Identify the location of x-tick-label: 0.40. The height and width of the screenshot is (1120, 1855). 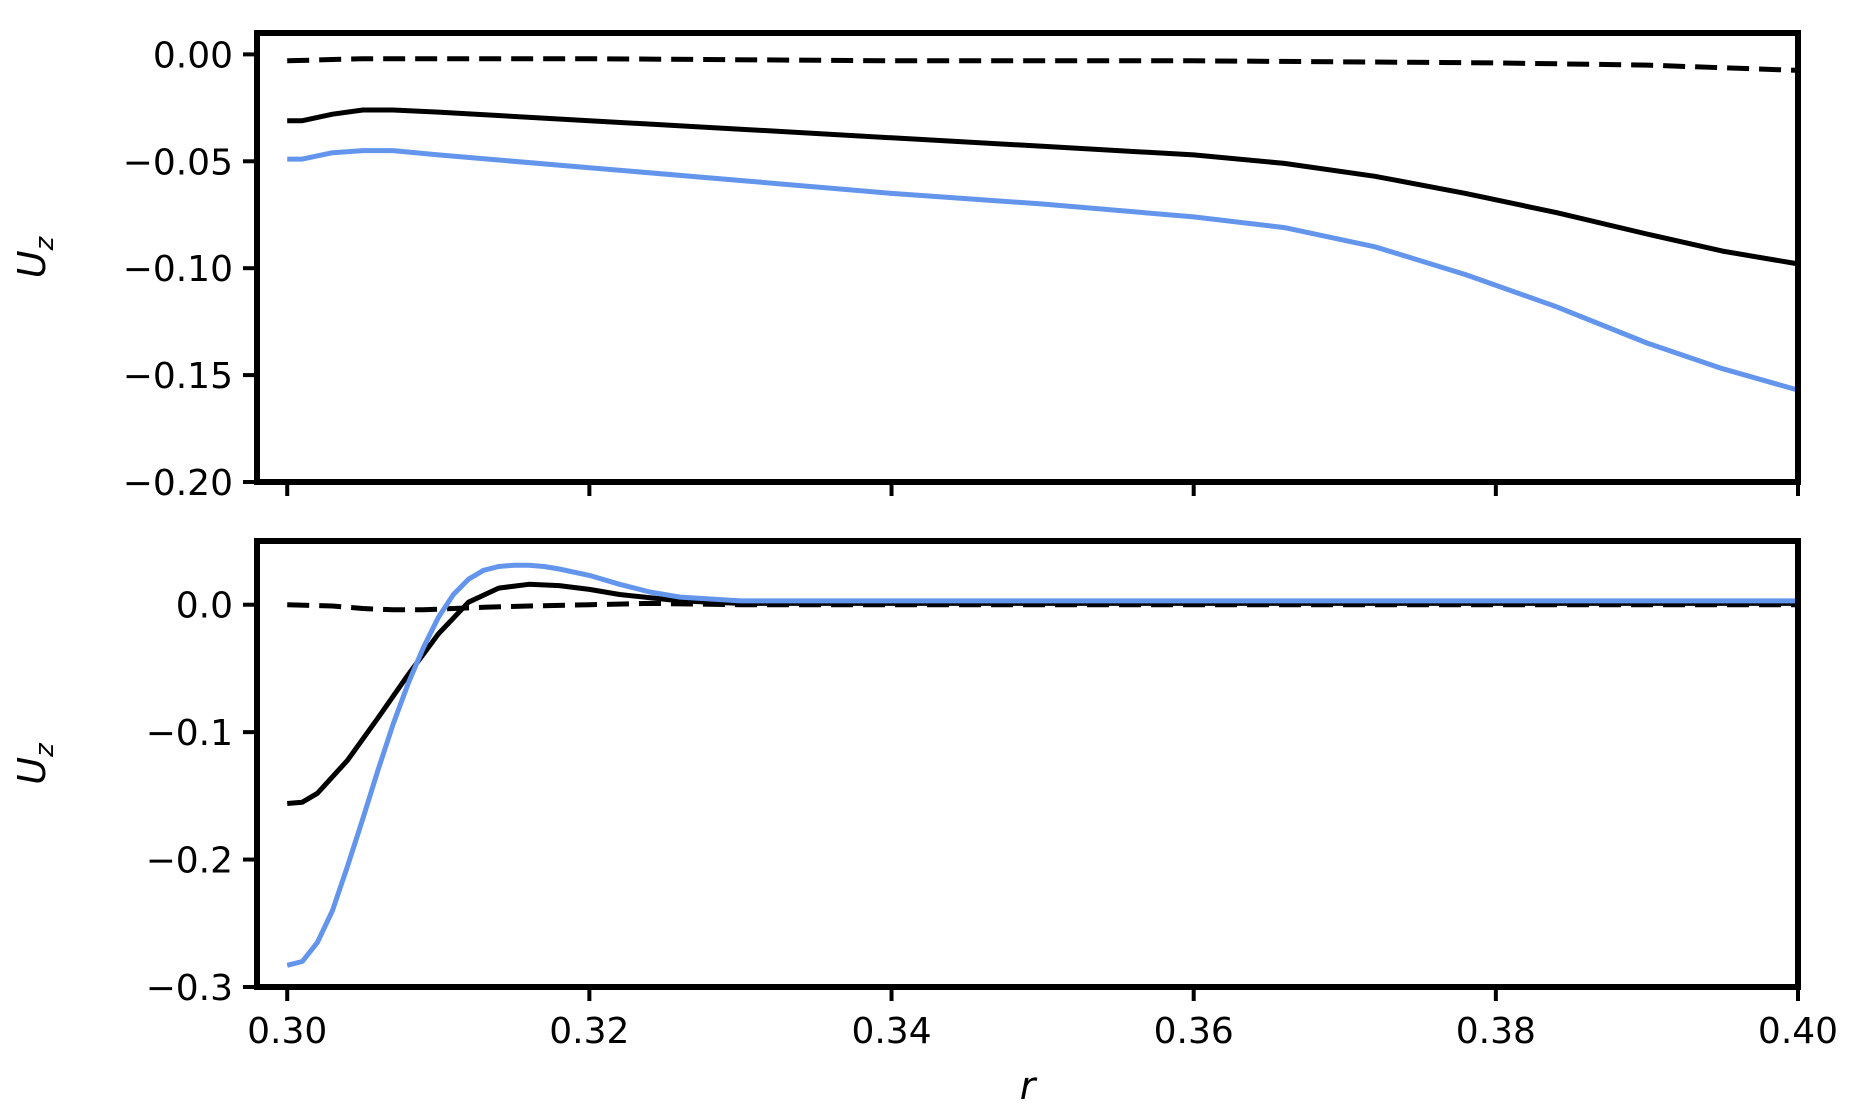
(1798, 1031).